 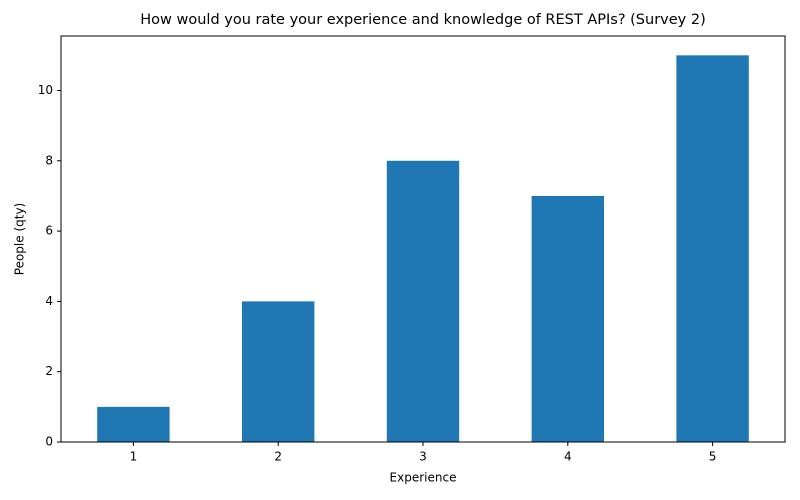 What do you see at coordinates (134, 457) in the screenshot?
I see `x-tick-label: 1` at bounding box center [134, 457].